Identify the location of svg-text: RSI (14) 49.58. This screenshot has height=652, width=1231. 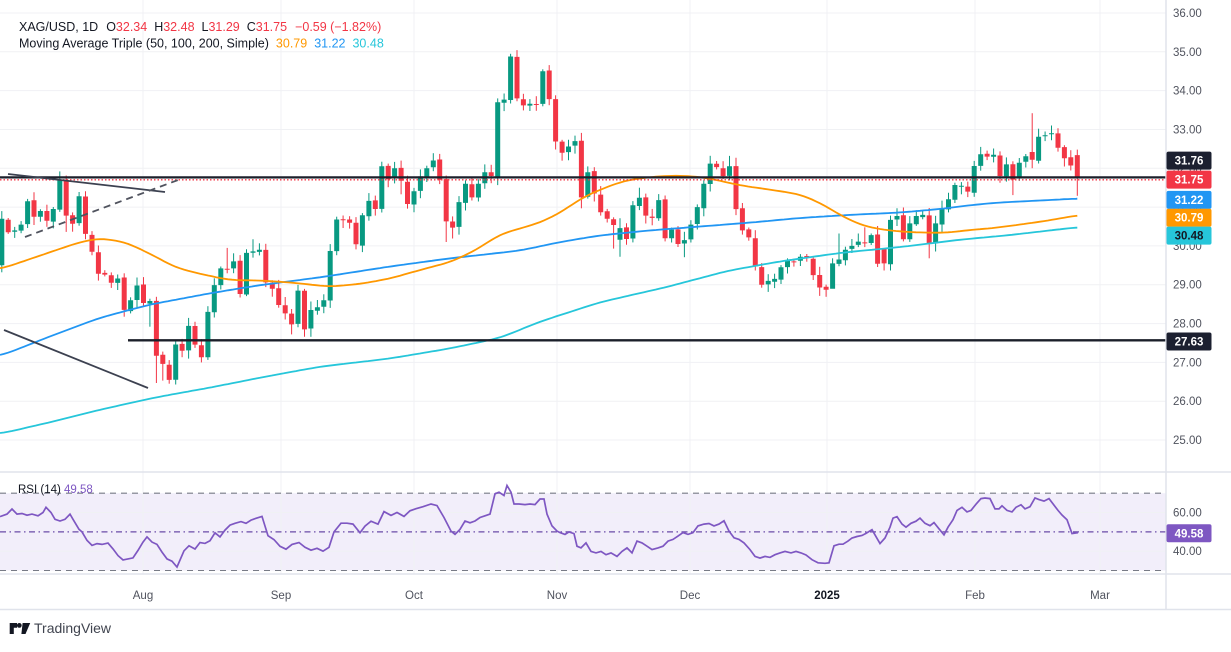
(55, 490).